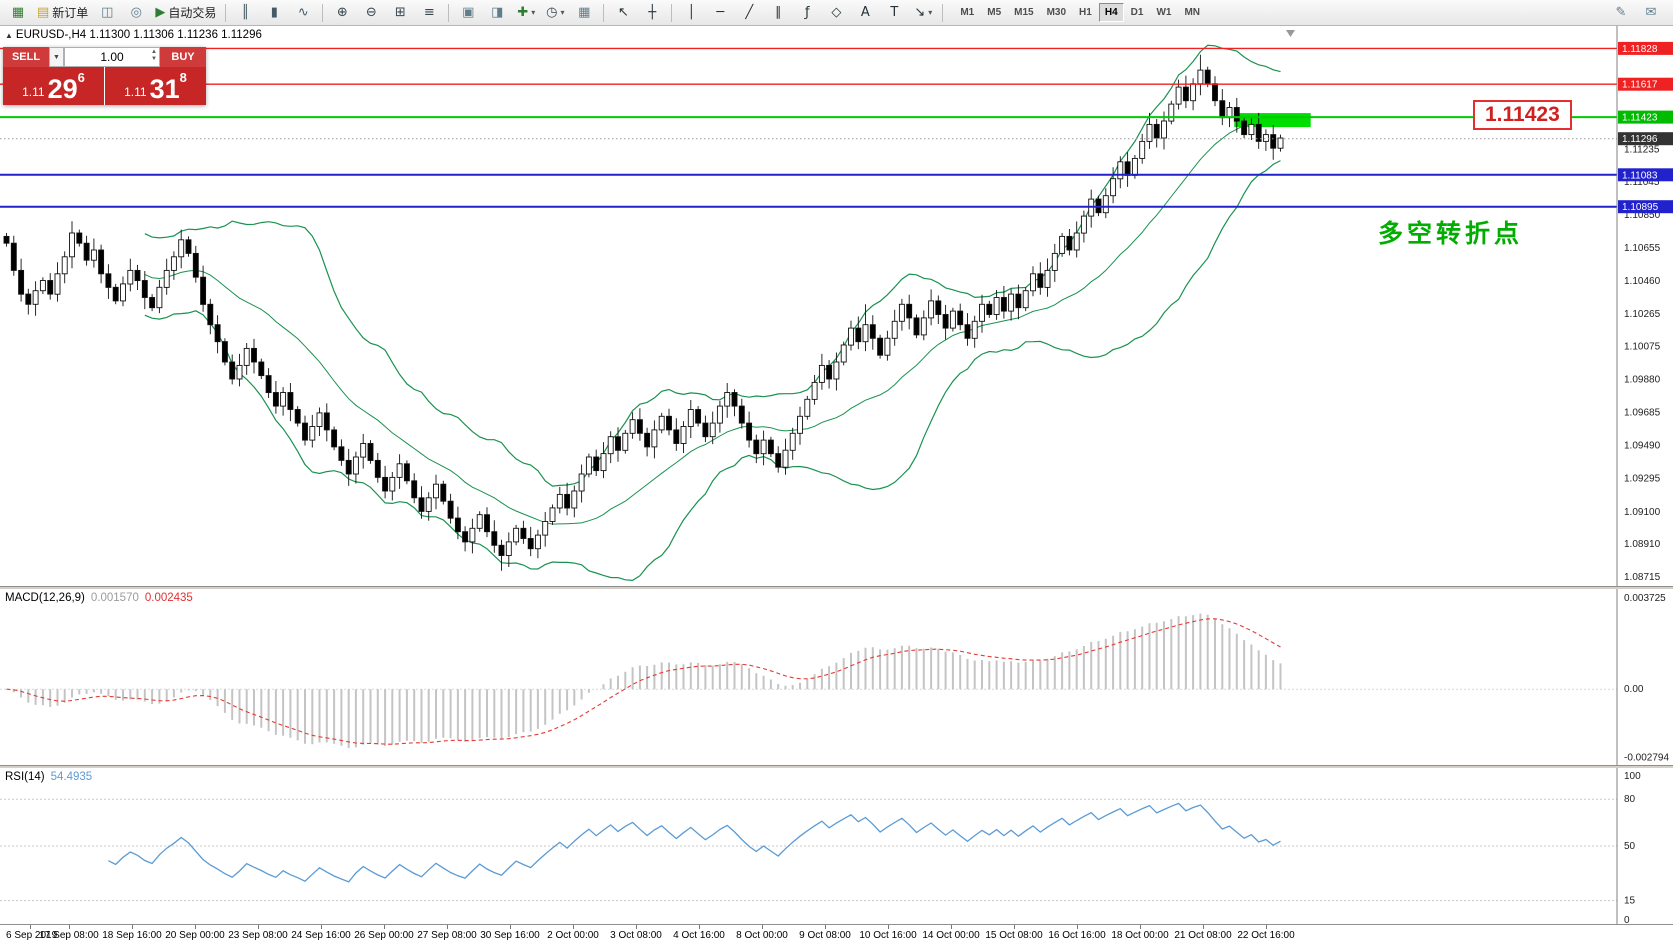  What do you see at coordinates (183, 77) in the screenshot?
I see `buy-price-pipette: 8` at bounding box center [183, 77].